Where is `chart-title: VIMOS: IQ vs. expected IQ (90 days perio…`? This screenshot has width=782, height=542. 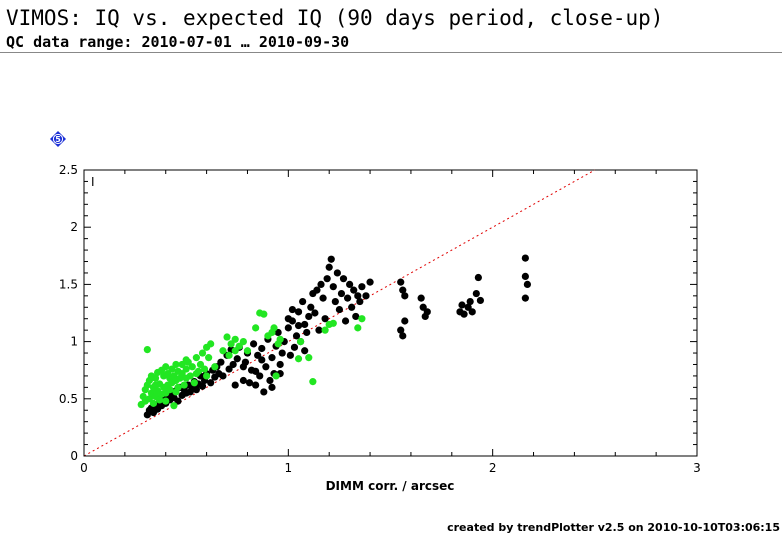
chart-title: VIMOS: IQ vs. expected IQ (90 days perio… is located at coordinates (335, 18).